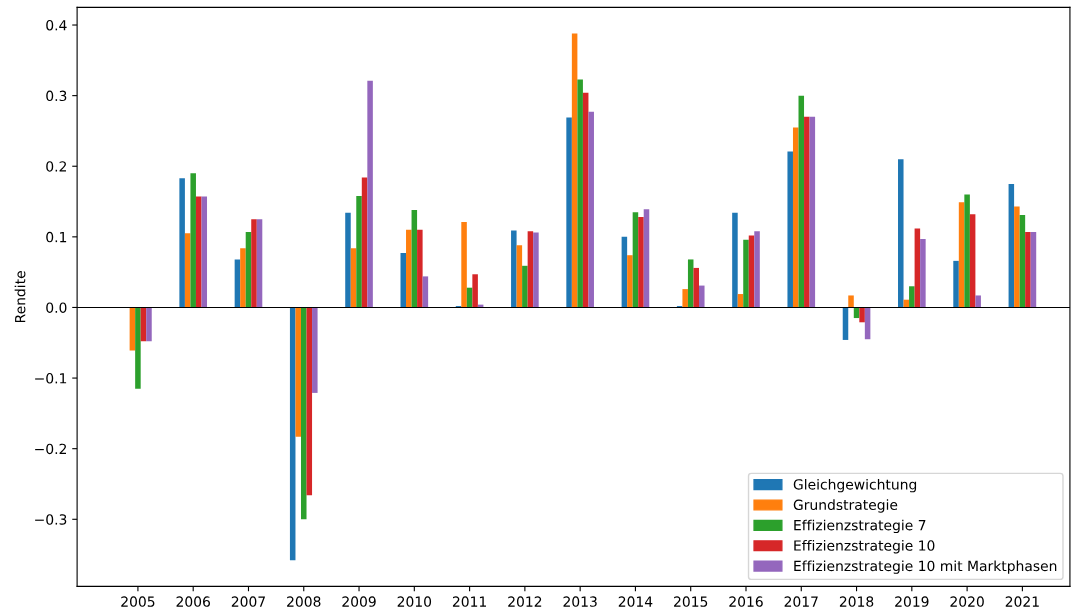  What do you see at coordinates (51, 519) in the screenshot?
I see `y-tick-label: −0.3` at bounding box center [51, 519].